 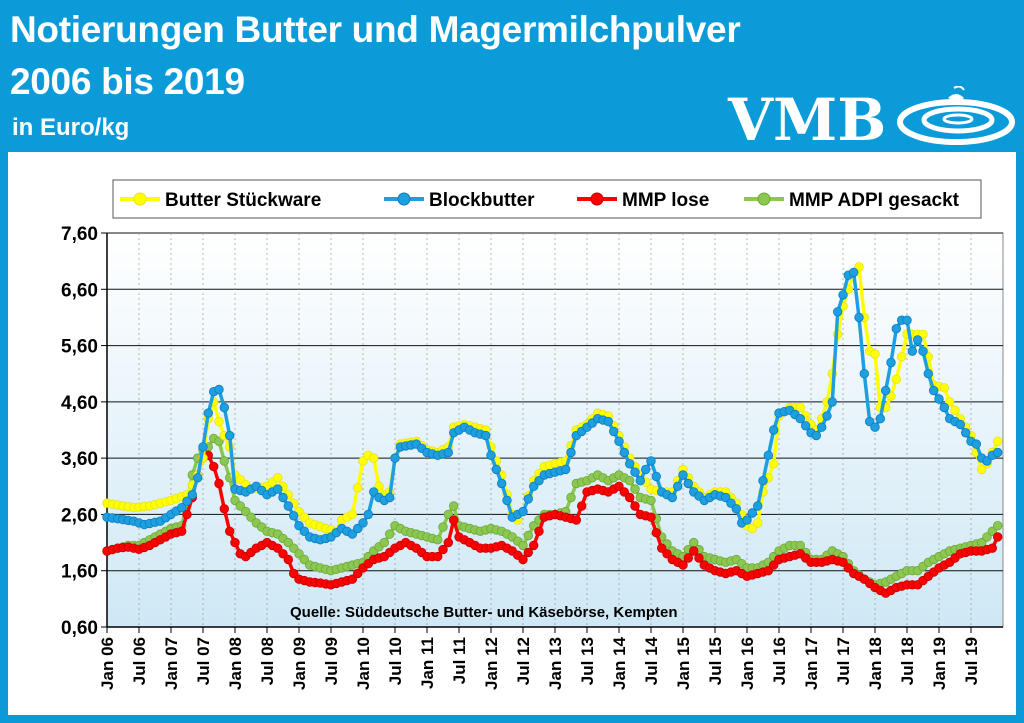 I want to click on x-tick-label: Jan 18, so click(x=875, y=663).